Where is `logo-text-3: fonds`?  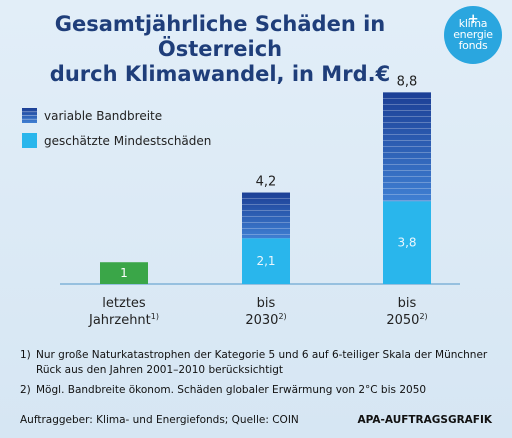 logo-text-3: fonds is located at coordinates (473, 45).